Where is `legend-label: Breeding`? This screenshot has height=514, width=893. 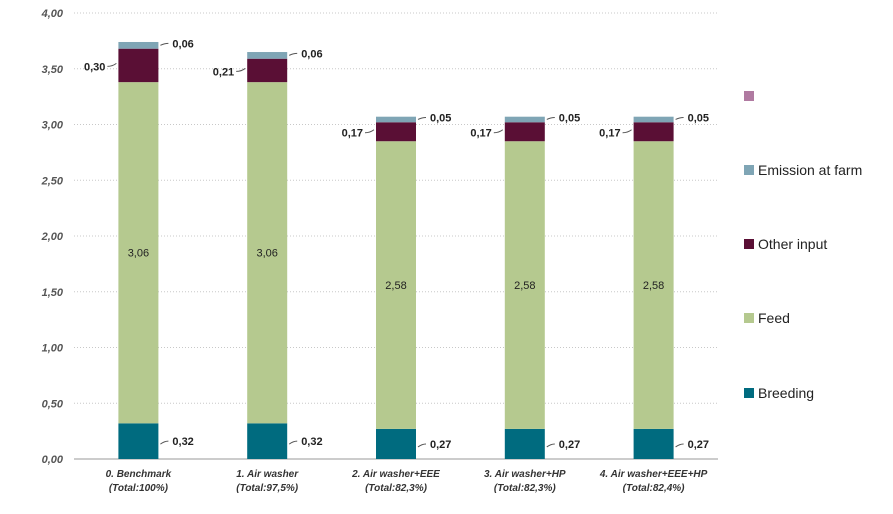 legend-label: Breeding is located at coordinates (786, 393).